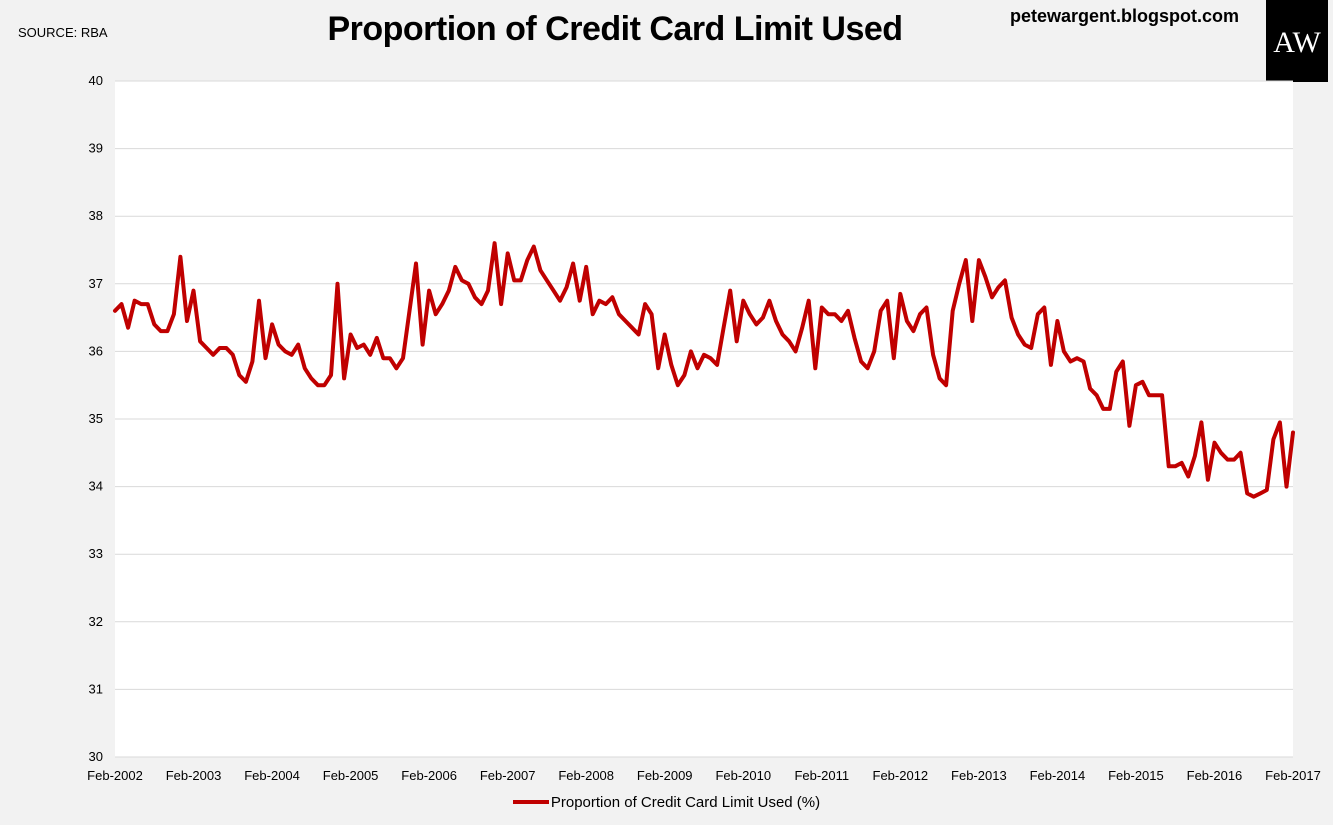 The image size is (1333, 825). What do you see at coordinates (508, 775) in the screenshot?
I see `x-tick-label: Feb-2007` at bounding box center [508, 775].